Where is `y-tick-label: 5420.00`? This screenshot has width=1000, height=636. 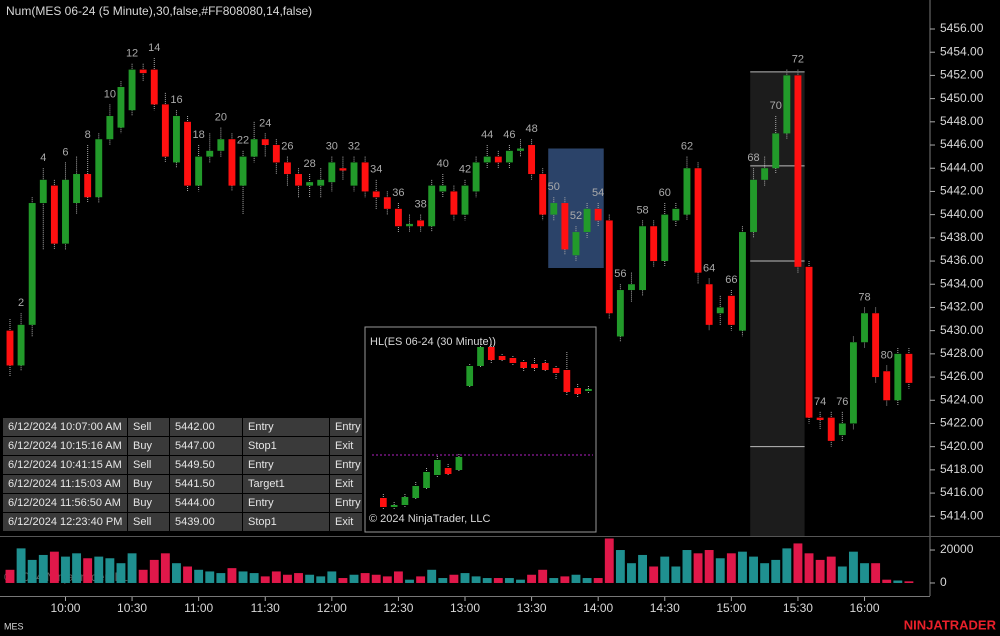 y-tick-label: 5420.00 is located at coordinates (962, 446).